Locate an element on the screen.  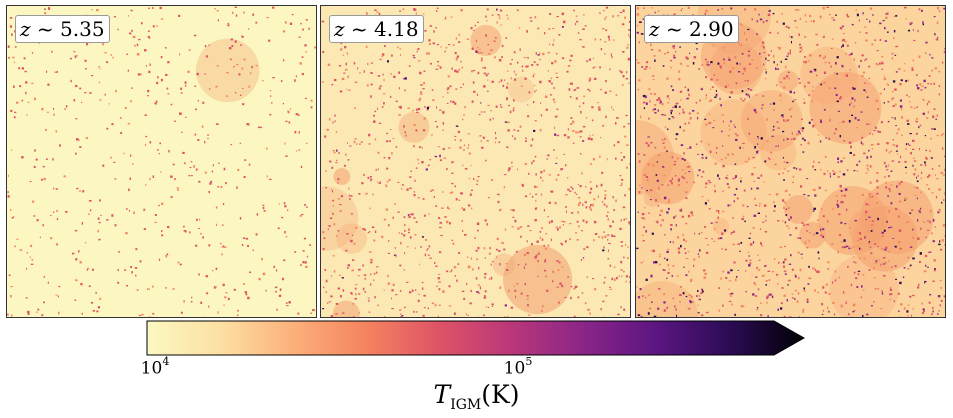
colorbar-tick-1e4: 10⁴ is located at coordinates (155, 367).